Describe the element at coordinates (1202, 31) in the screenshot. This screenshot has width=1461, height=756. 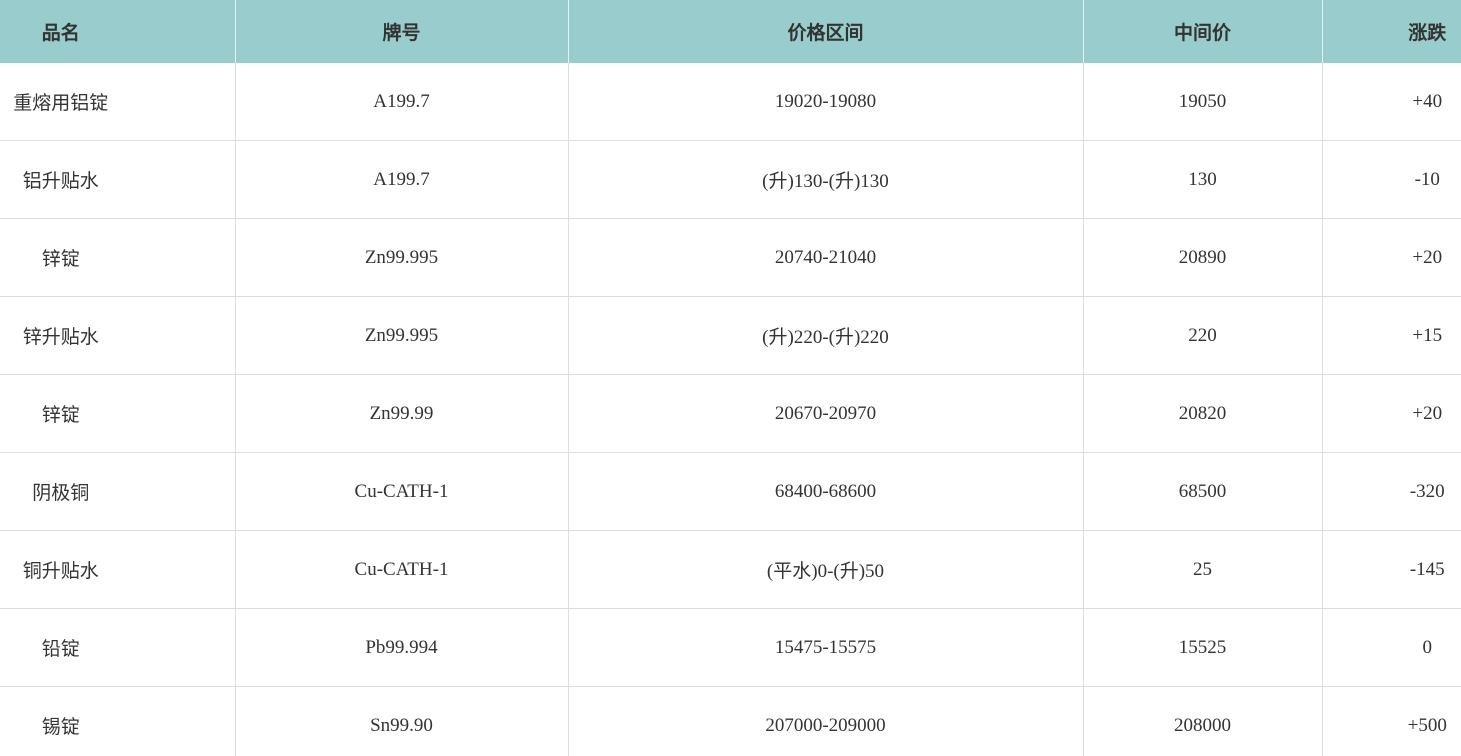
I see `column-header: 中间价` at that location.